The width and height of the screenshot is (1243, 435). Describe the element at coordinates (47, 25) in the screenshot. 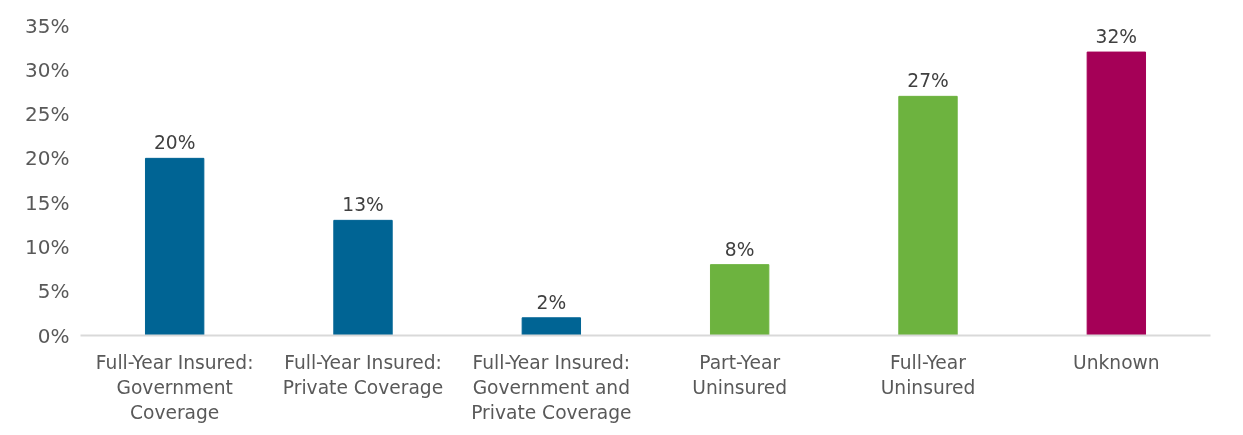

I see `y-tick-label: 35%` at that location.